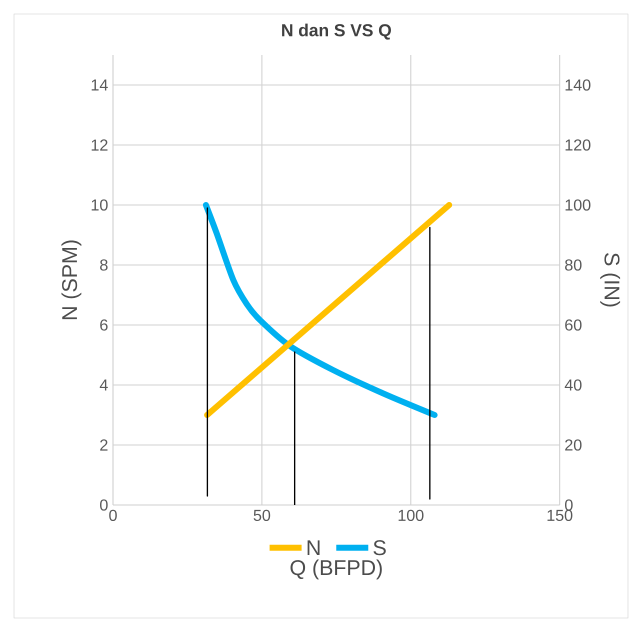  I want to click on y-tick-label: 12, so click(100, 145).